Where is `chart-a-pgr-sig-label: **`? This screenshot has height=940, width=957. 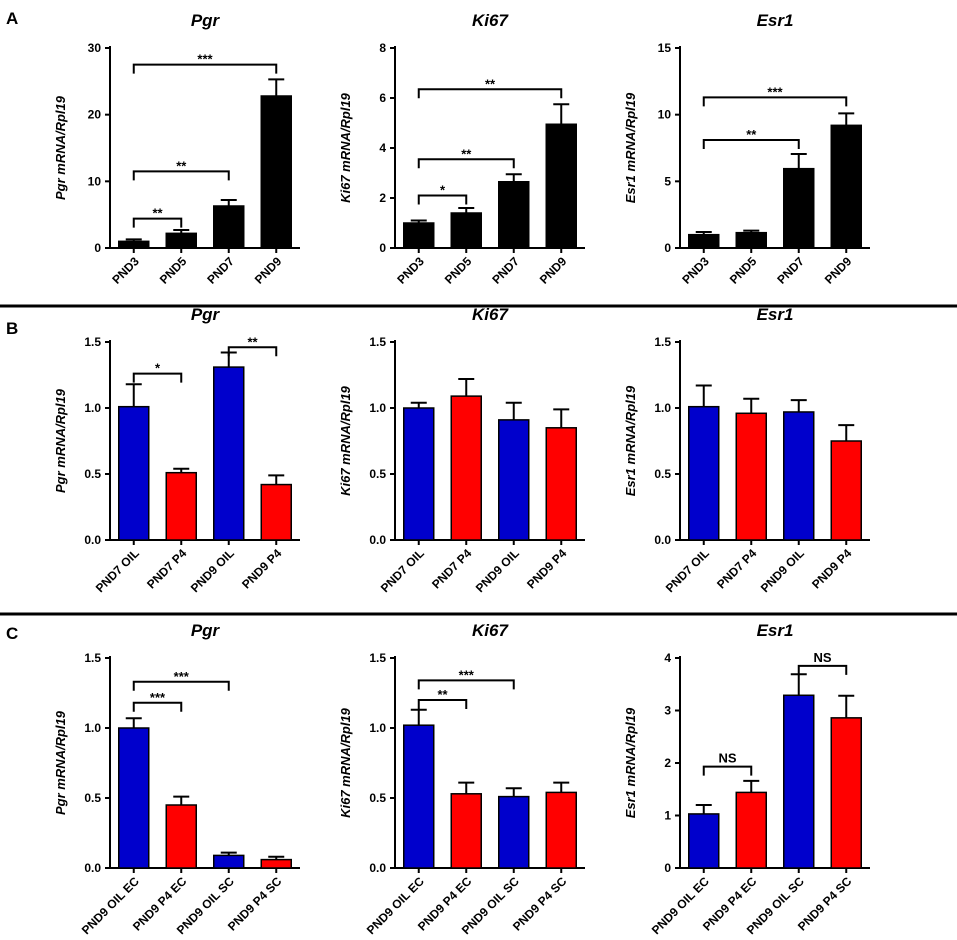 chart-a-pgr-sig-label: ** is located at coordinates (157, 213).